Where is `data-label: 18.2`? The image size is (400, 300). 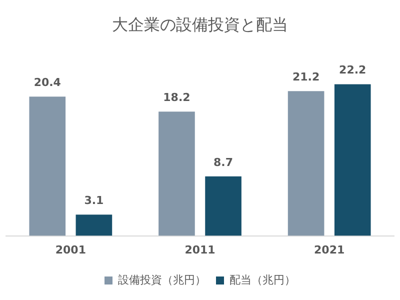
data-label: 18.2 is located at coordinates (176, 97).